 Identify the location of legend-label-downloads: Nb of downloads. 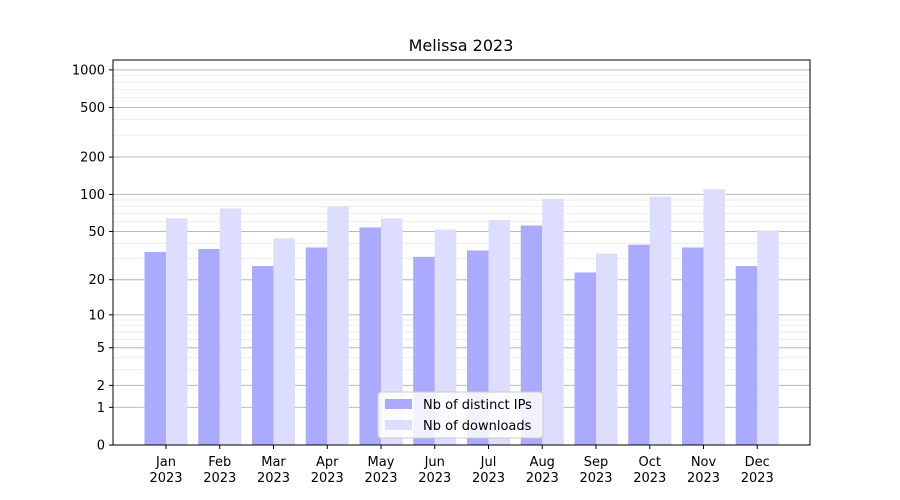
(477, 426).